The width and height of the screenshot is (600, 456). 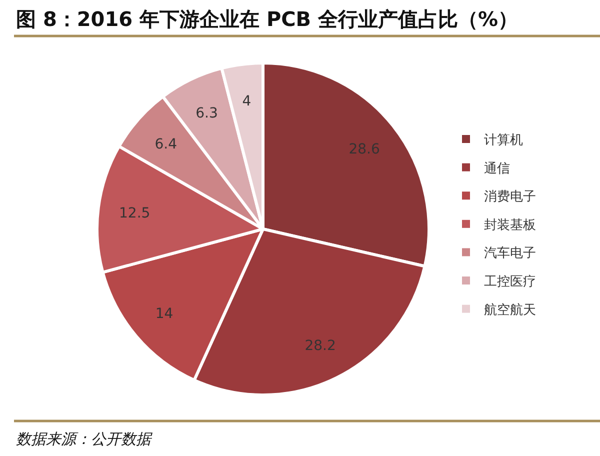 What do you see at coordinates (207, 113) in the screenshot?
I see `data-label: 6.3` at bounding box center [207, 113].